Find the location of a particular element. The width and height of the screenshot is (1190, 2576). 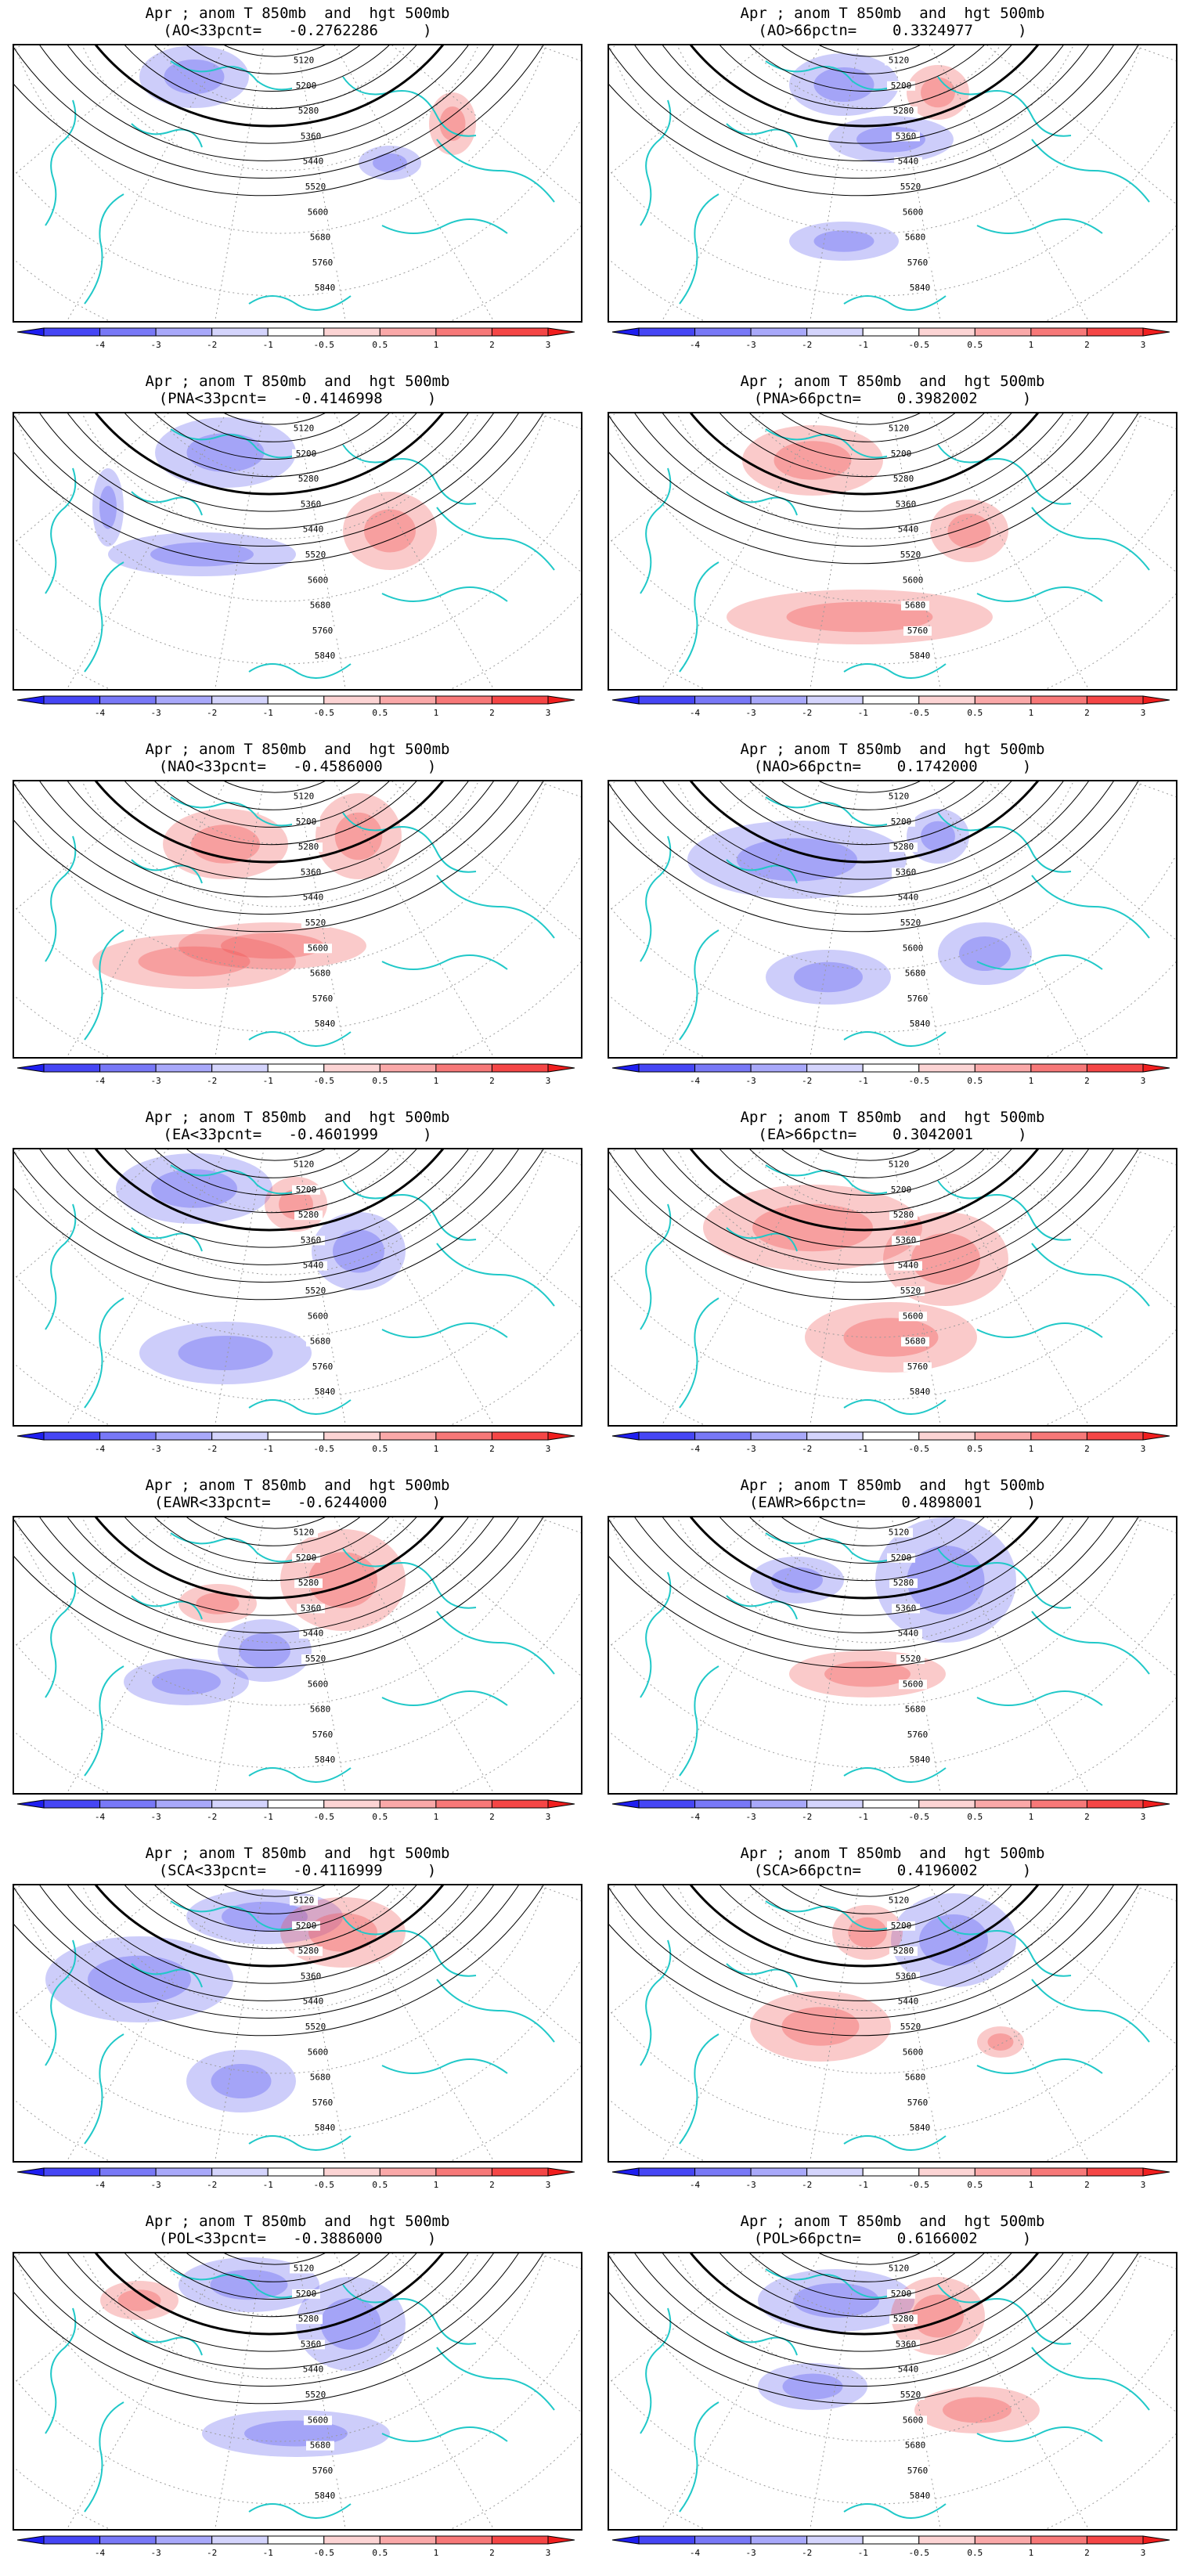

cold-anomaly-core is located at coordinates (249, 2284).